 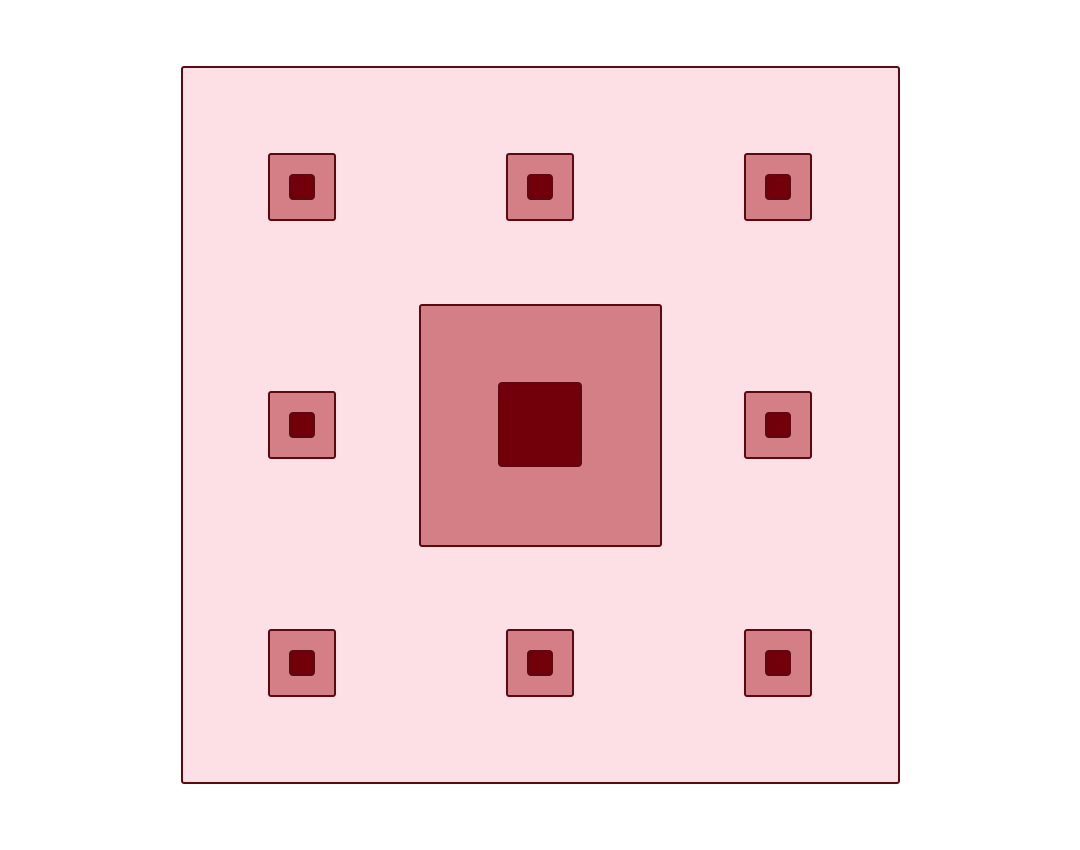 I want to click on small-inner-square-r3-c1, so click(x=302, y=663).